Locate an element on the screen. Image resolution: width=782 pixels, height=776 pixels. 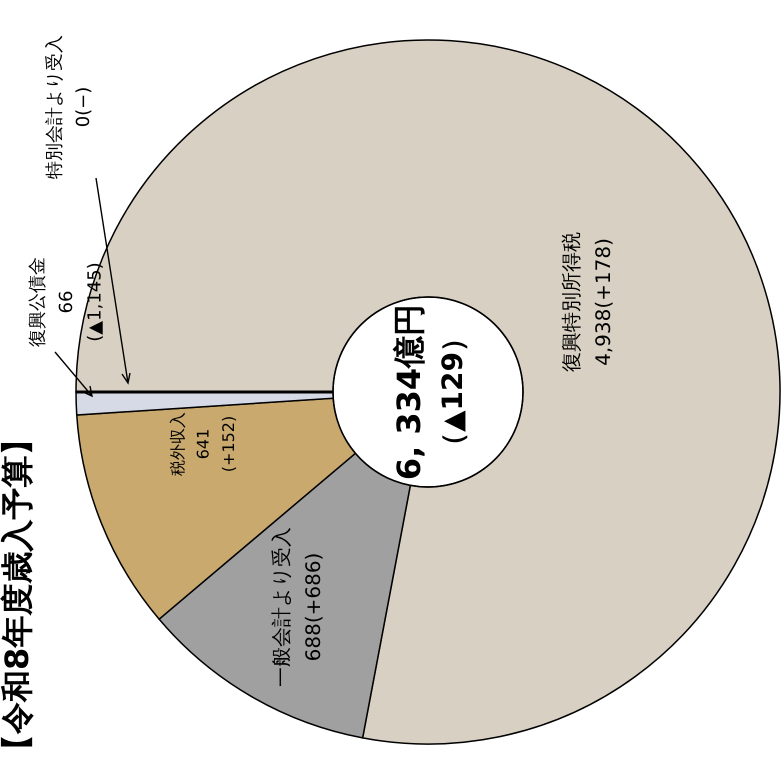
slice-label: 復興特別所得税 is located at coordinates (571, 302).